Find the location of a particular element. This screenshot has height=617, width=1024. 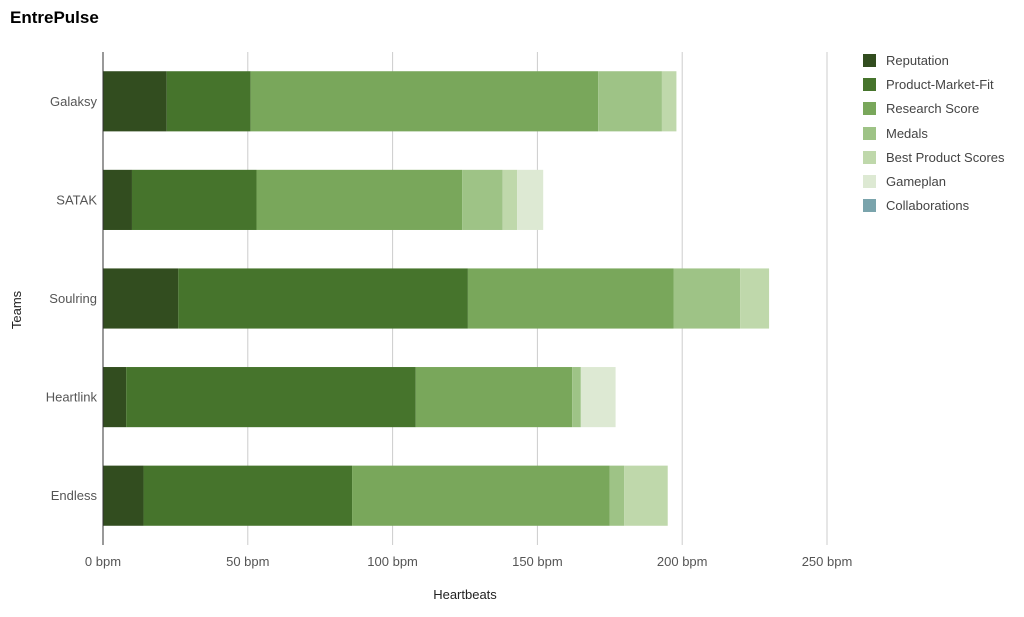

bar-endless-product-market-fit is located at coordinates (248, 495).